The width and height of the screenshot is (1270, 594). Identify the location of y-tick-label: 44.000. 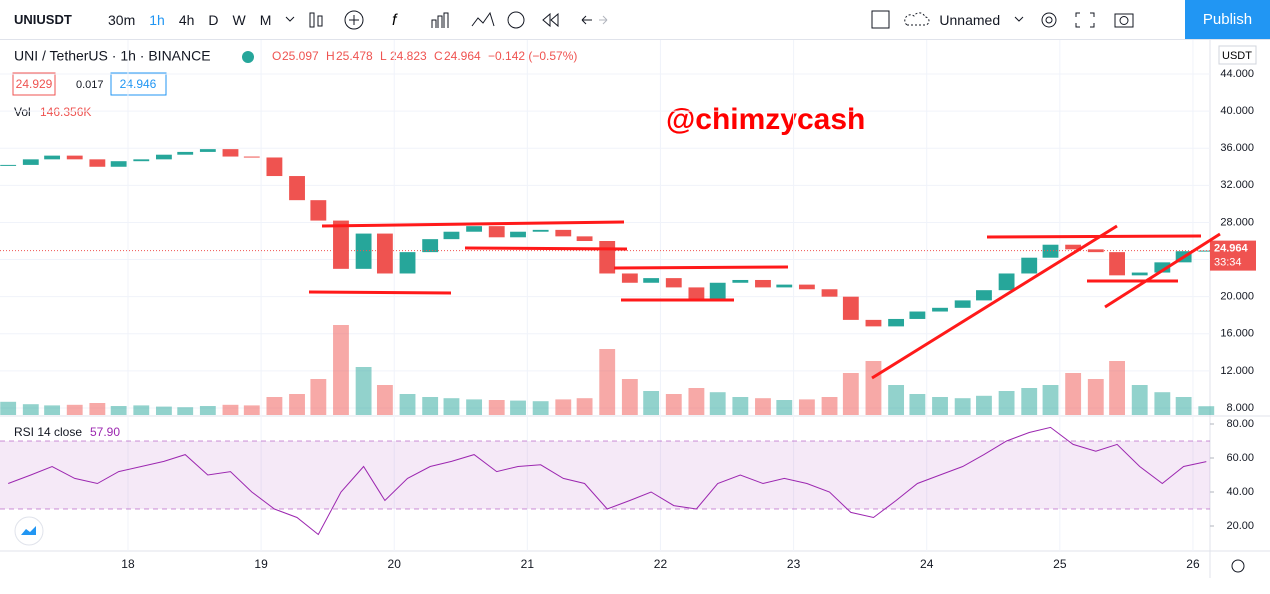
(1237, 74).